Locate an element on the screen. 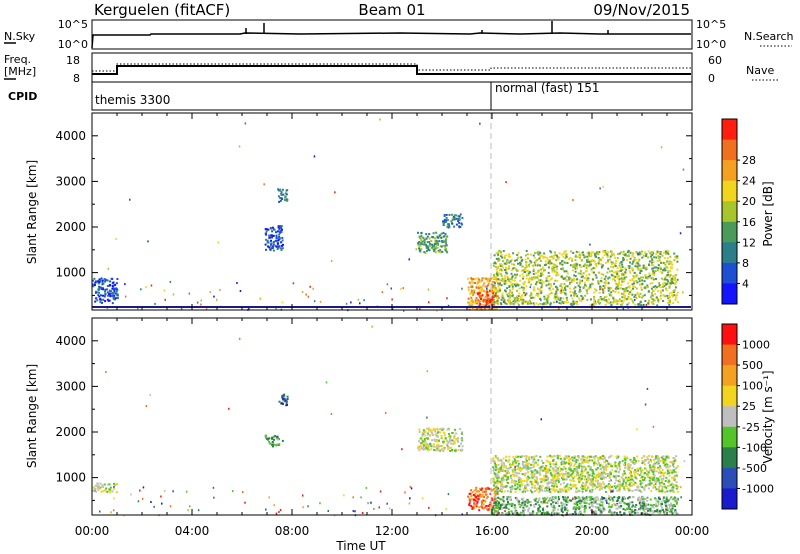 This screenshot has height=554, width=800. cpid-mode-2: normal (fast) 151 is located at coordinates (547, 88).